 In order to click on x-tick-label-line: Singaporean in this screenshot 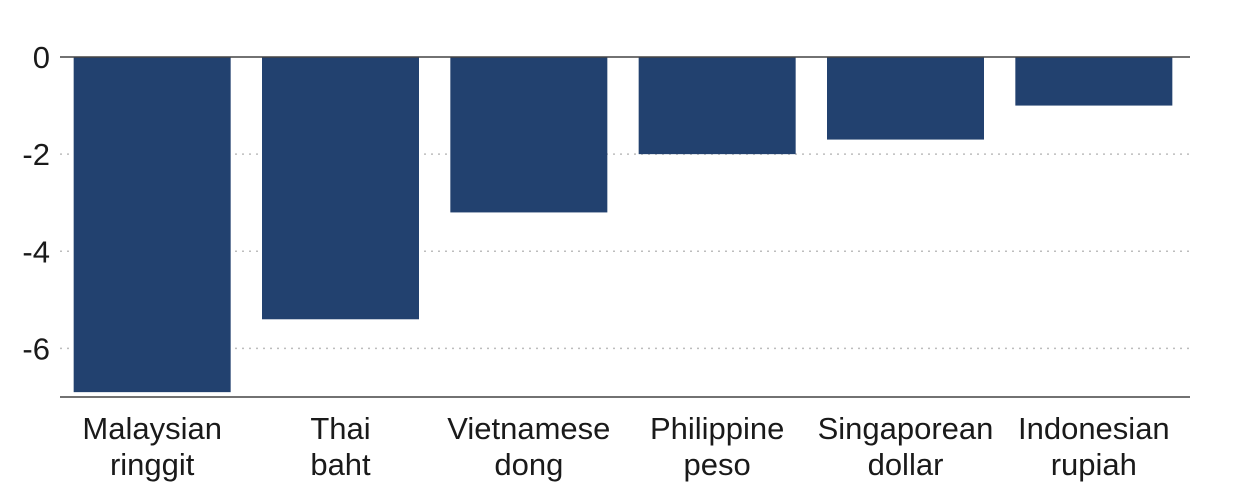, I will do `click(906, 428)`.